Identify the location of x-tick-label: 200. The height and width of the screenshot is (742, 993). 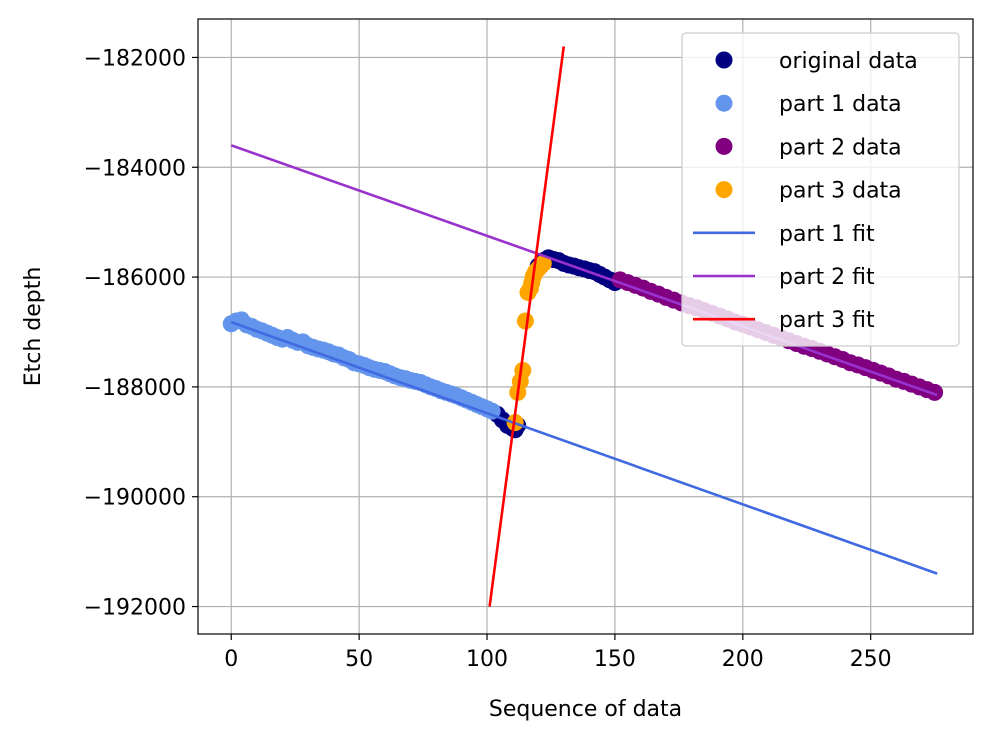
(743, 659).